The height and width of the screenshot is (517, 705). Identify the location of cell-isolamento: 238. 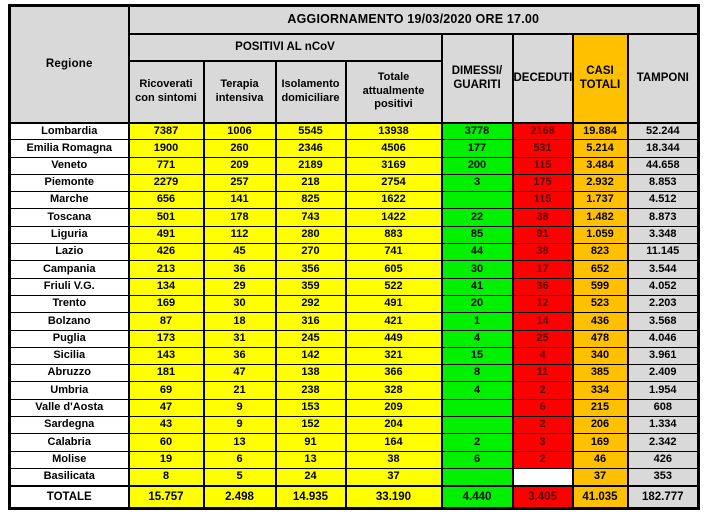
(310, 390).